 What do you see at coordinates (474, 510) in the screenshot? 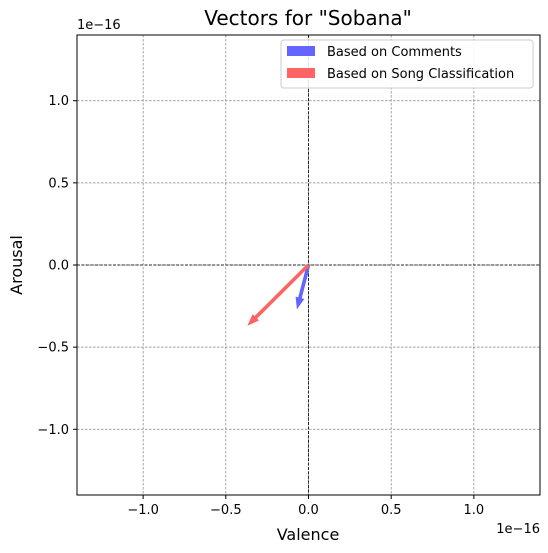
I see `x-tick-label: 1.0` at bounding box center [474, 510].